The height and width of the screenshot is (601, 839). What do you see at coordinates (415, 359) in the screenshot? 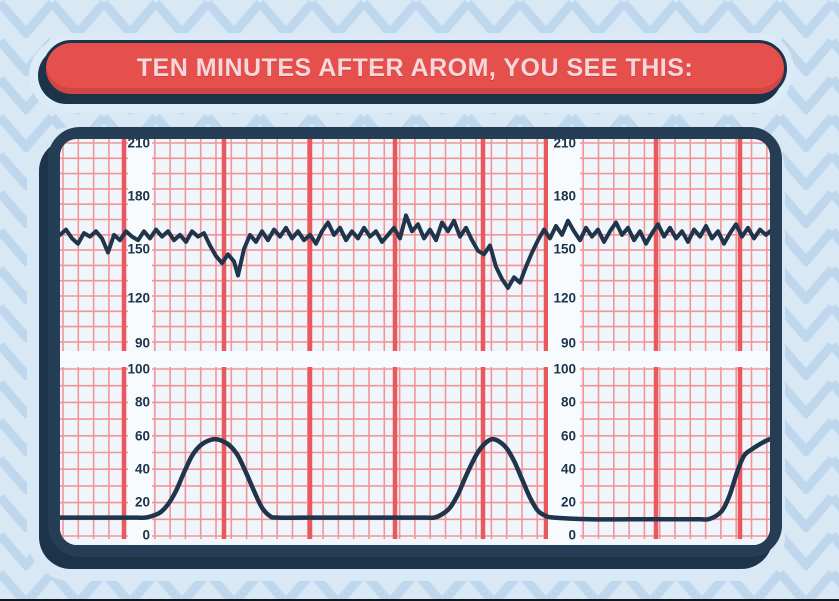
I see `divider-band` at bounding box center [415, 359].